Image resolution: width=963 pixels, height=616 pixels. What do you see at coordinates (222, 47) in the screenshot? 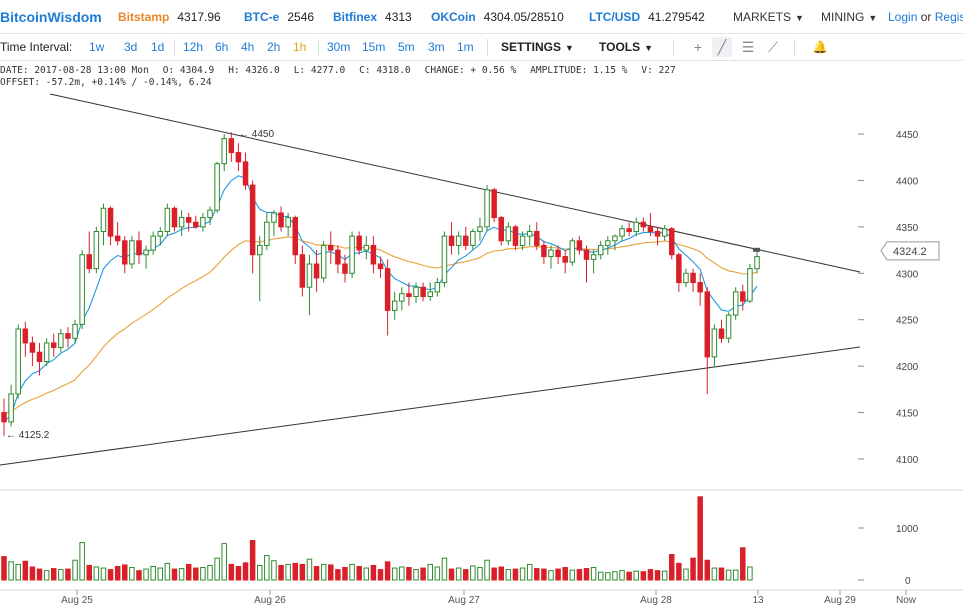
I see `interval-6h: 6h` at bounding box center [222, 47].